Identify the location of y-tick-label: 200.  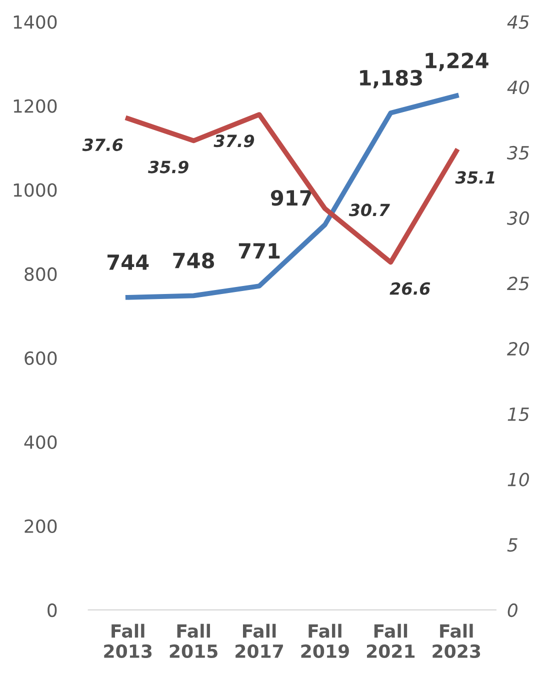
(40, 526).